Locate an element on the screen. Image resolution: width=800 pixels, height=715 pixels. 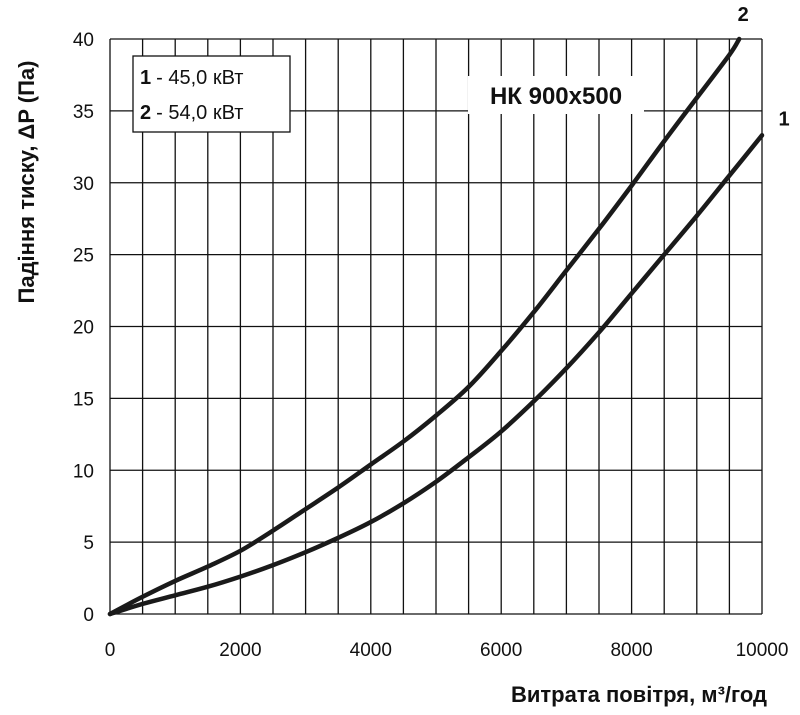
x-tick-label: 2000 is located at coordinates (240, 650).